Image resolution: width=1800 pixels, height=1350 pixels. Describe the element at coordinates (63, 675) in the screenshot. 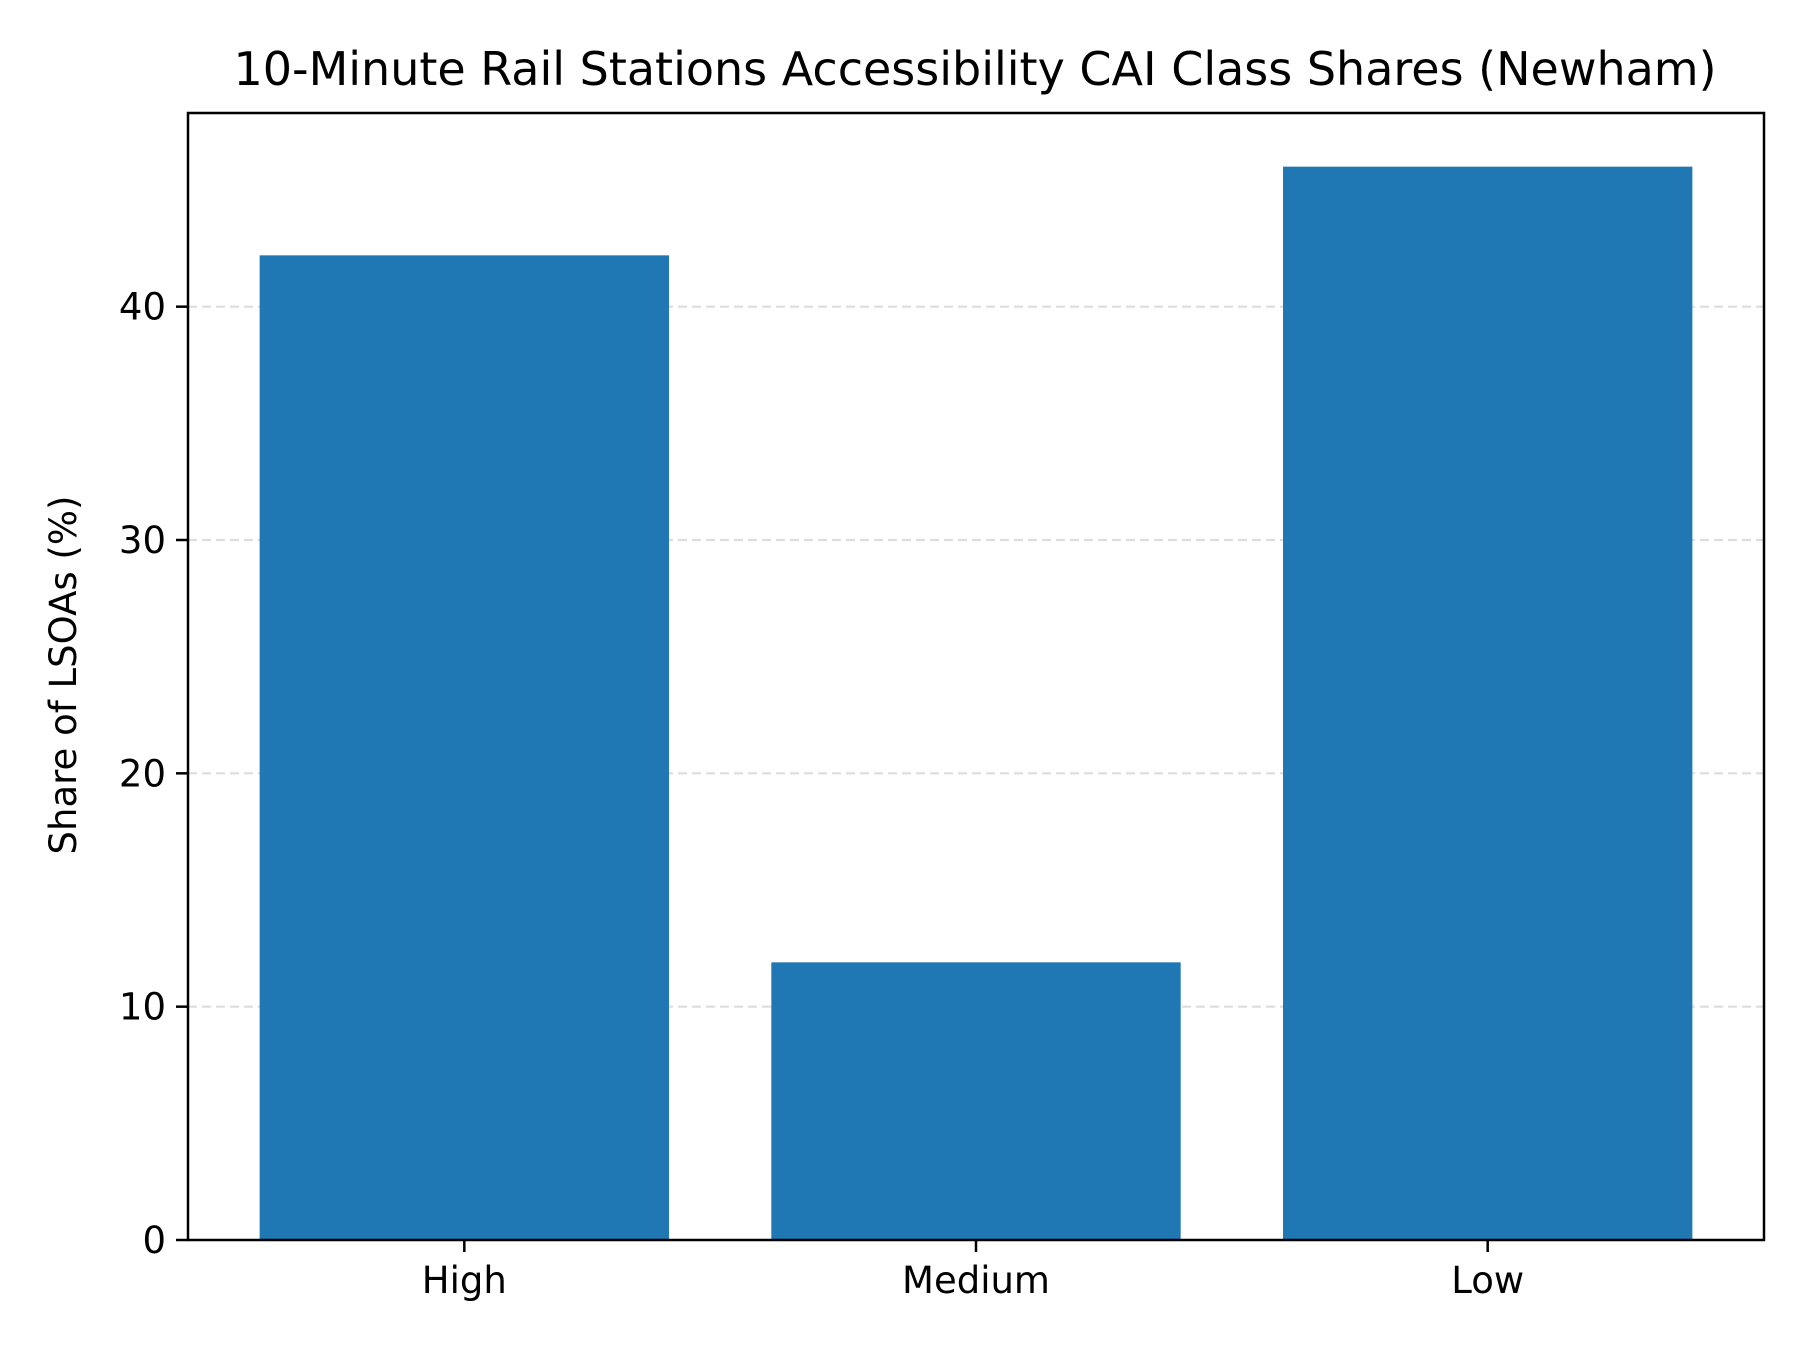

I see `y-axis-label: Share of LSOAs (%)` at that location.